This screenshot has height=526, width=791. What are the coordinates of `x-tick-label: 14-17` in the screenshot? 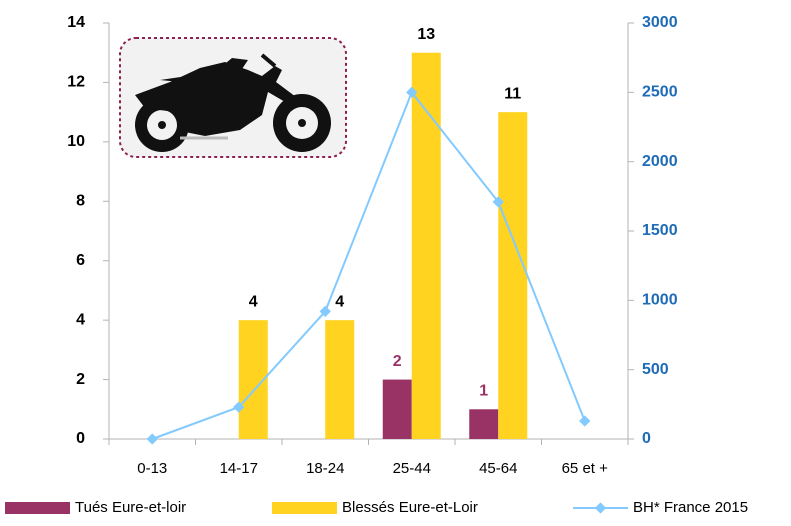 It's located at (239, 468).